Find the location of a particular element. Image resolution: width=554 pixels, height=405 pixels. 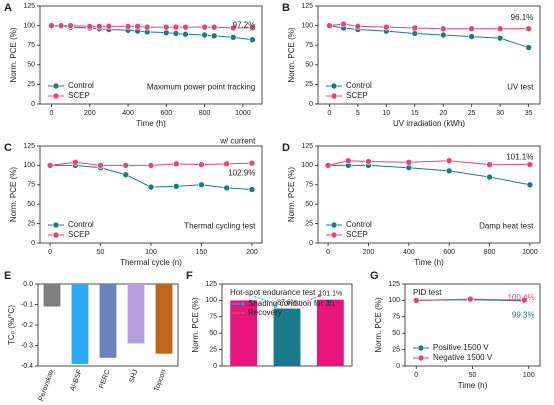

x-tick-label: 20 is located at coordinates (443, 113).